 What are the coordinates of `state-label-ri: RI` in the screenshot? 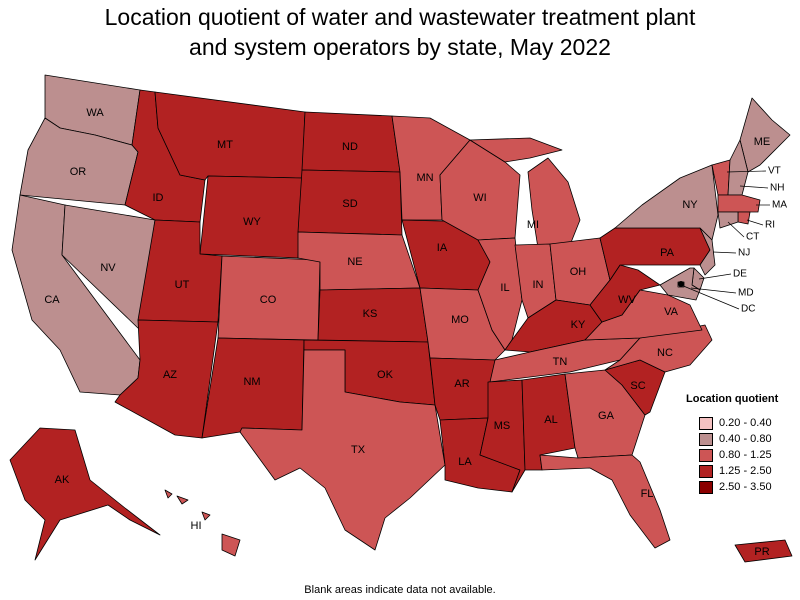 It's located at (770, 225).